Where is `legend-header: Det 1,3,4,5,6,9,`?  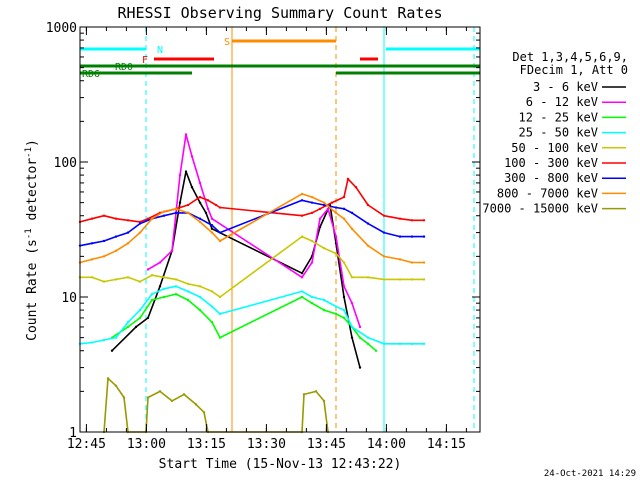
legend-header: Det 1,3,4,5,6,9, is located at coordinates (570, 57).